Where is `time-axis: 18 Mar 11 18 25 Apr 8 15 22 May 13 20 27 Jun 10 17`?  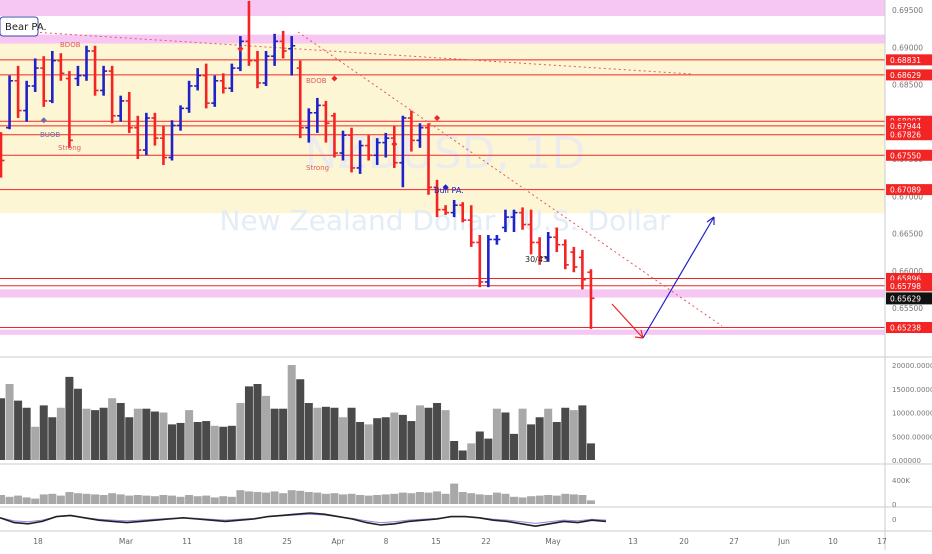
time-axis: 18 Mar 11 18 25 Apr 8 15 22 May 13 20 27 Jun 10 17 is located at coordinates (460, 541).